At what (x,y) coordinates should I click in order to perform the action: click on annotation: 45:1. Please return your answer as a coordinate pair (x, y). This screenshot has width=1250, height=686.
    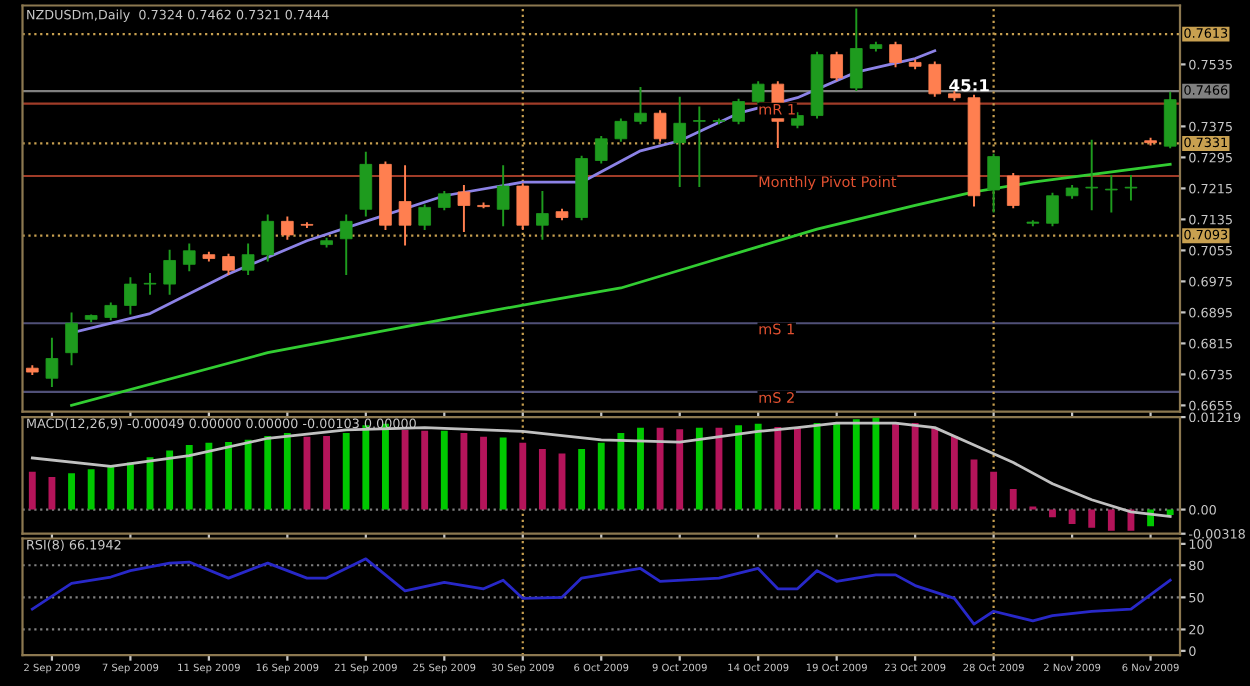
    Looking at the image, I should click on (969, 85).